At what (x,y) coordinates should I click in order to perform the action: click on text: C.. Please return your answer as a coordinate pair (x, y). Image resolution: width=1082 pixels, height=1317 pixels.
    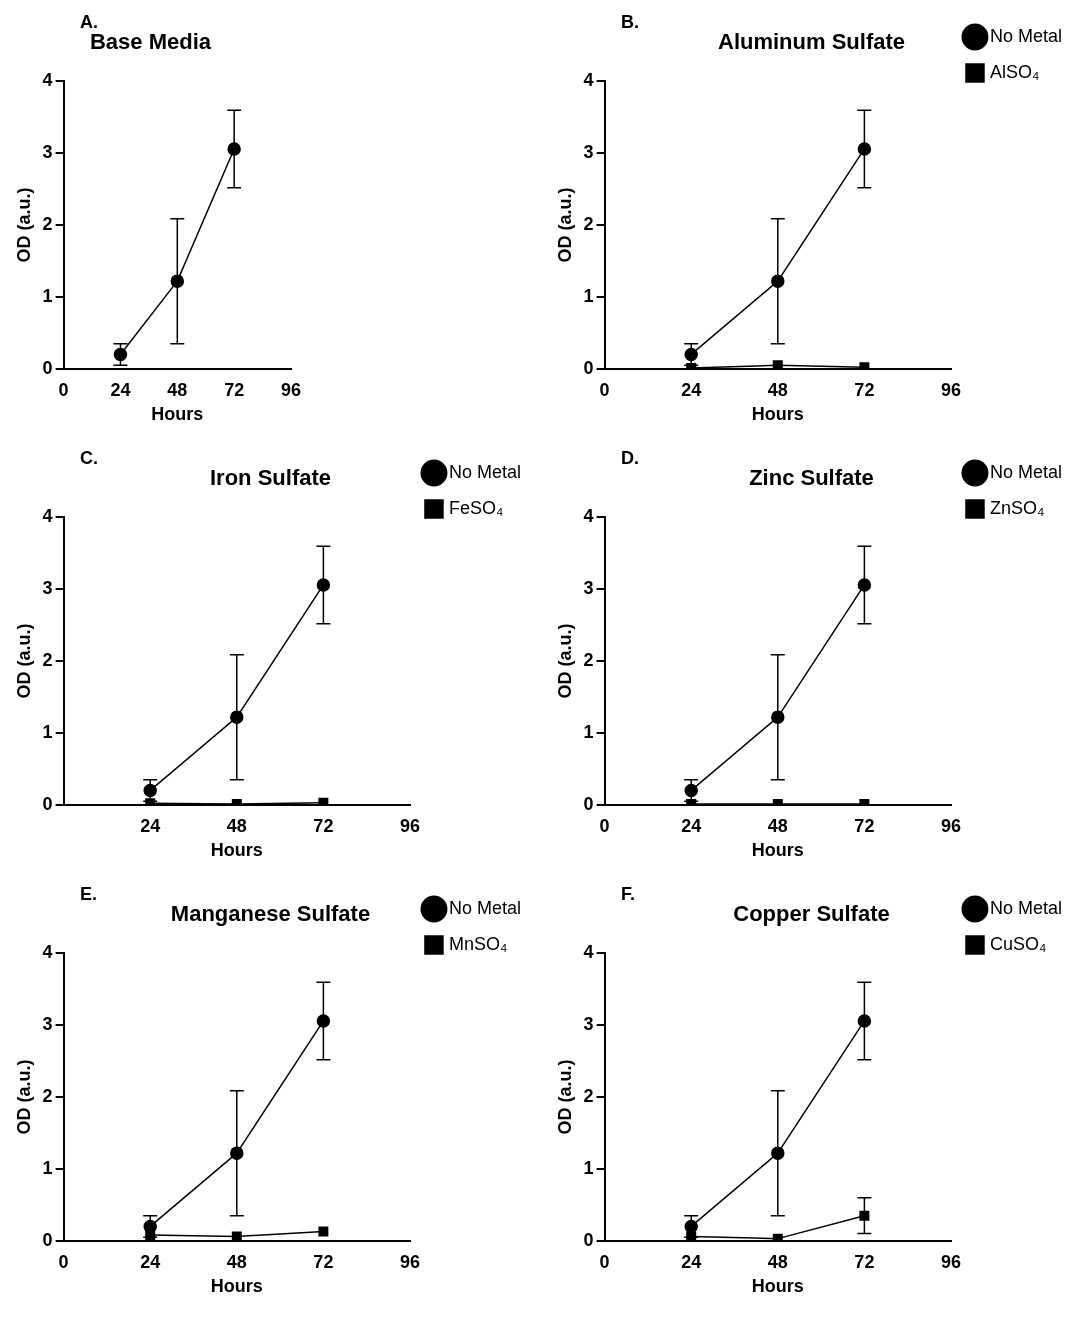
    Looking at the image, I should click on (89, 458).